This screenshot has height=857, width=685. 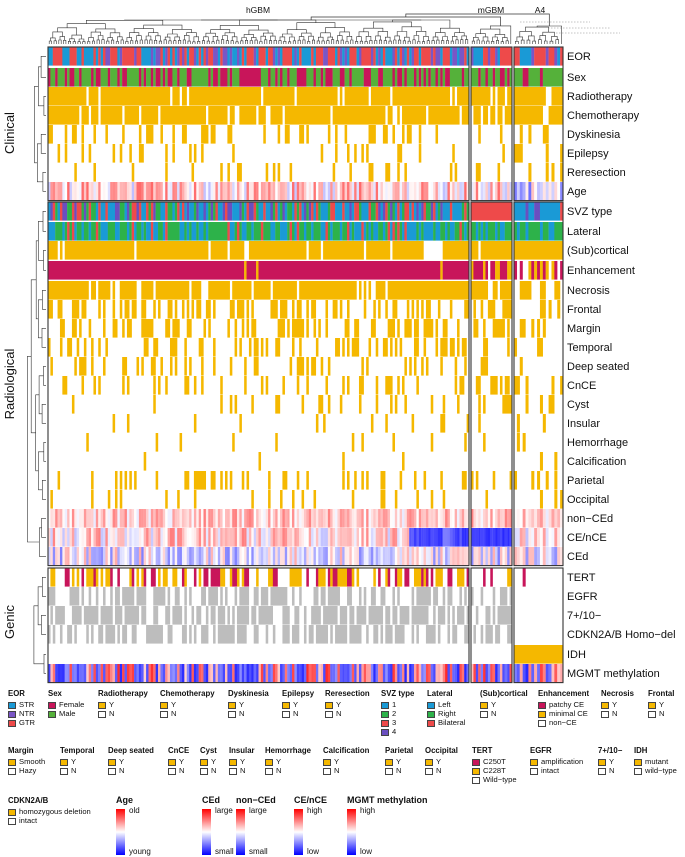 What do you see at coordinates (394, 705) in the screenshot?
I see `legend-label: 1` at bounding box center [394, 705].